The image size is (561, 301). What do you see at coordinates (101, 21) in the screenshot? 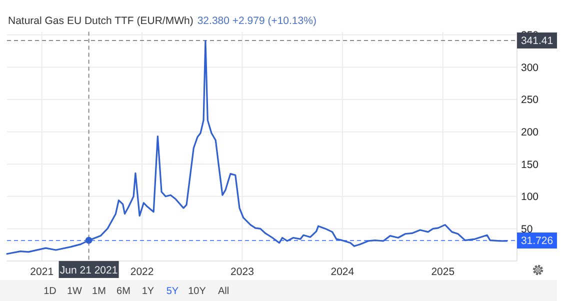
I see `chart-title: Natural Gas EU Dutch TTF (EUR/MWh)` at bounding box center [101, 21].